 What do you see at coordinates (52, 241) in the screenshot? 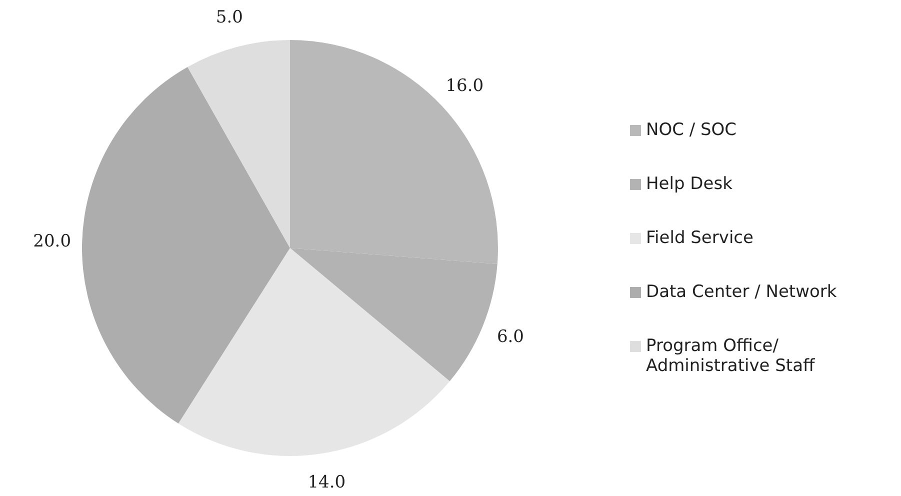
I see `data-label: 20.0` at bounding box center [52, 241].